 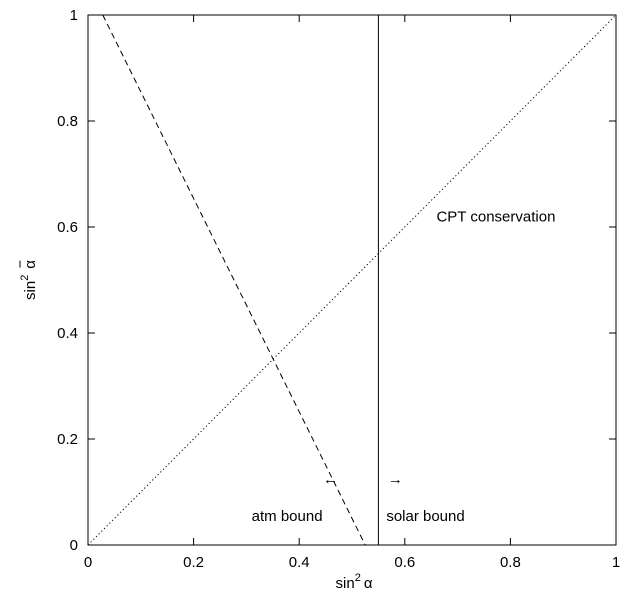 What do you see at coordinates (616, 562) in the screenshot?
I see `x-tick-label: 1` at bounding box center [616, 562].